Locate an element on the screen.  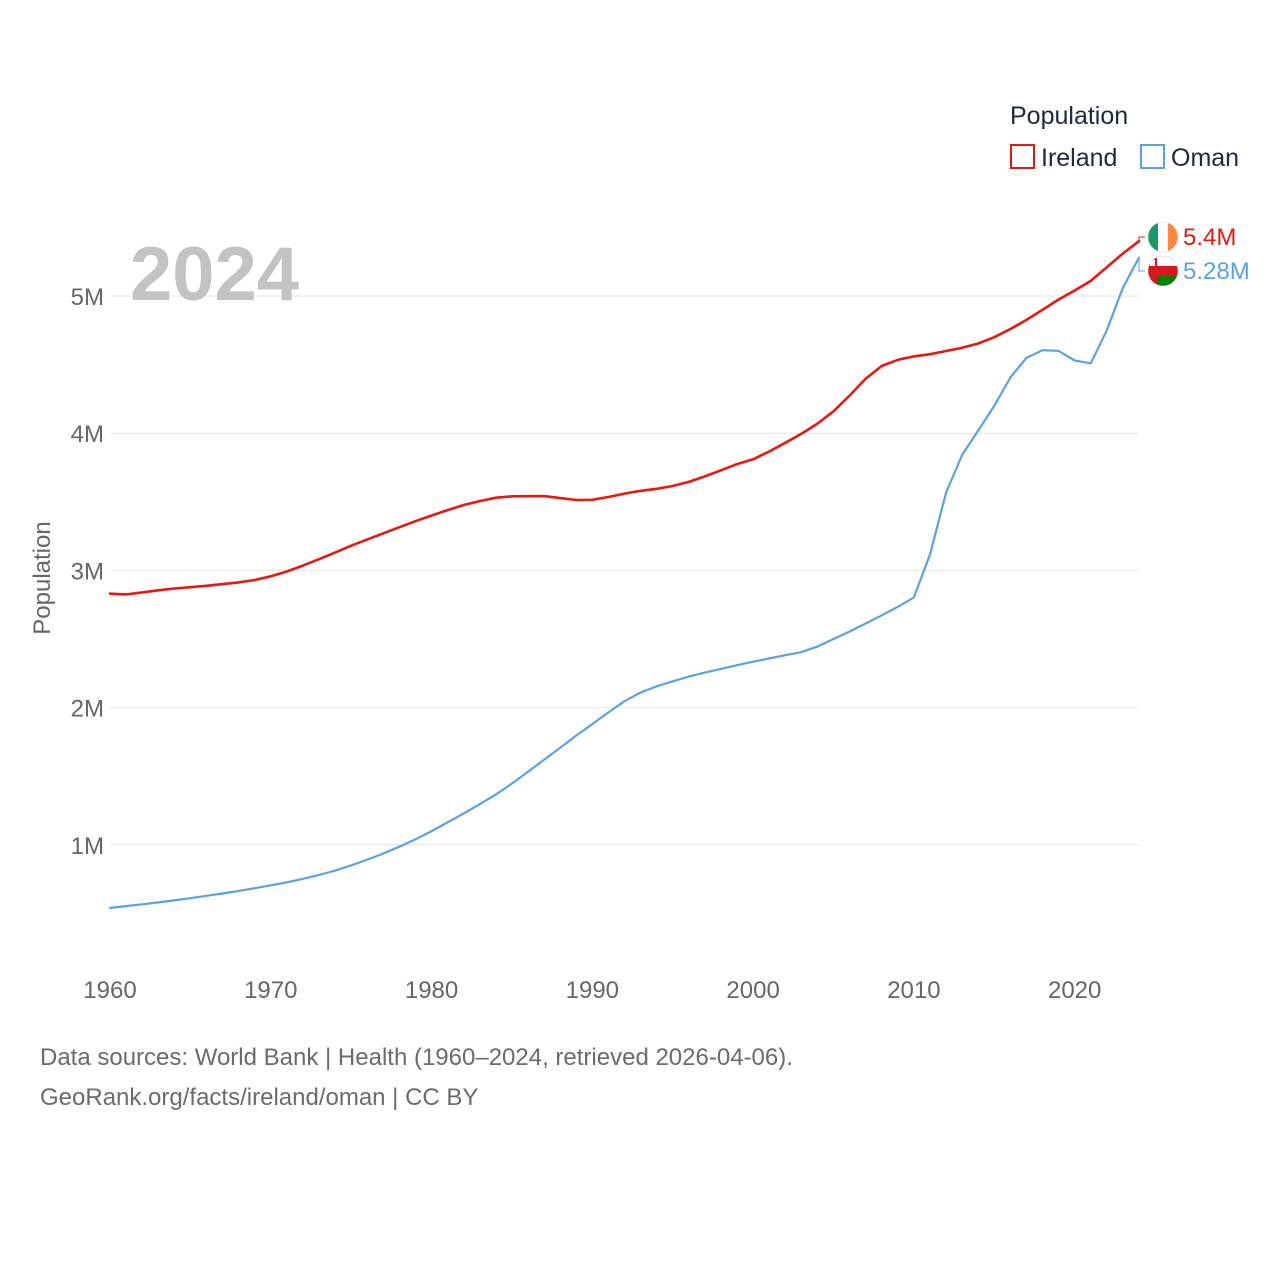
x-tick-label: 2020 is located at coordinates (1074, 990).